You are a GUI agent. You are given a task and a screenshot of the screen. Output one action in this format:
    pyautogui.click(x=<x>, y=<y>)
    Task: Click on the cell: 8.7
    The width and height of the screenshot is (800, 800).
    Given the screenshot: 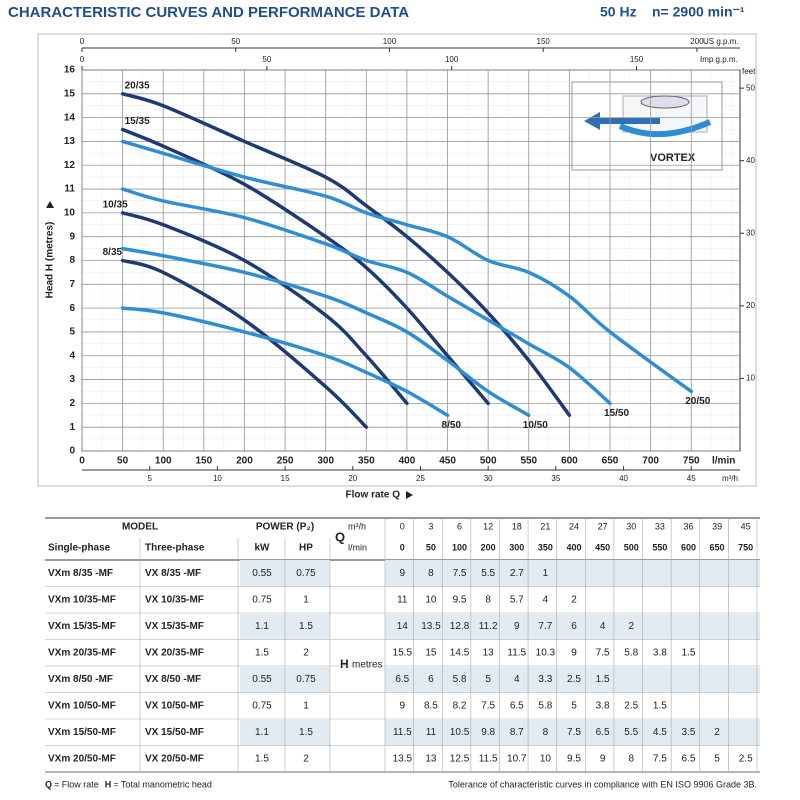 What is the action you would take?
    pyautogui.click(x=517, y=732)
    